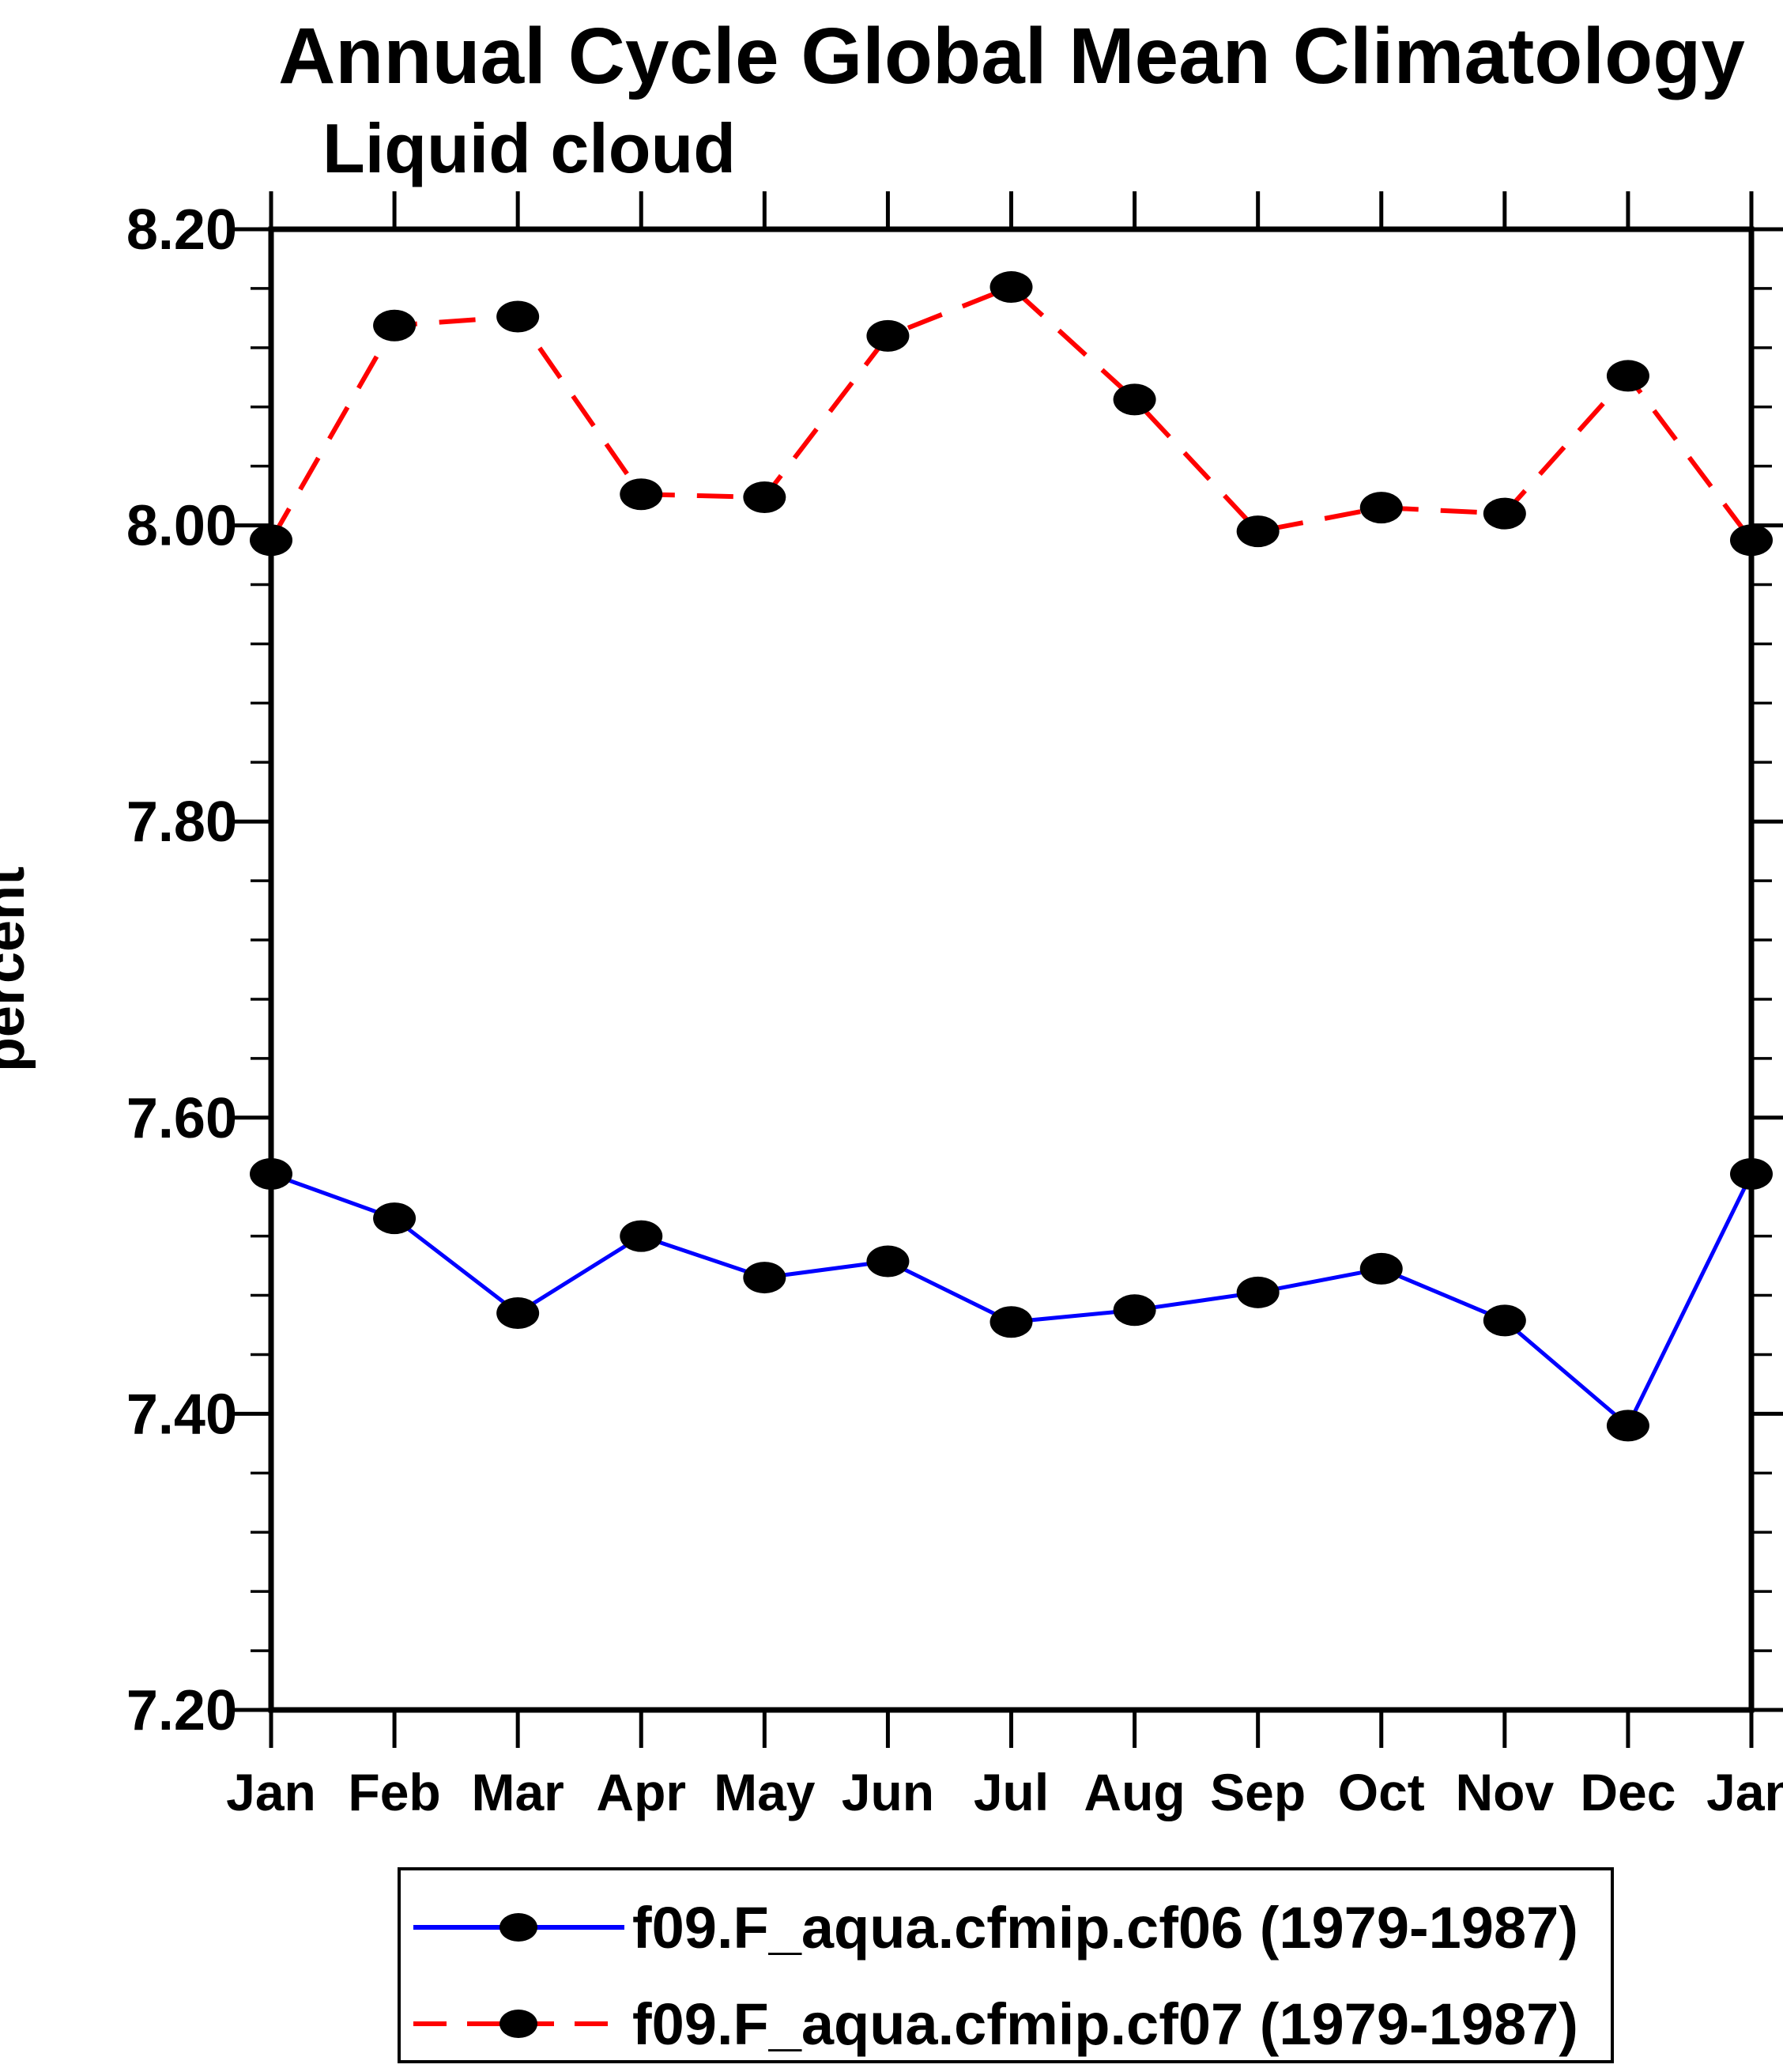 This screenshot has height=2072, width=1783. What do you see at coordinates (1012, 1301) in the screenshot?
I see `series-line-cf06` at bounding box center [1012, 1301].